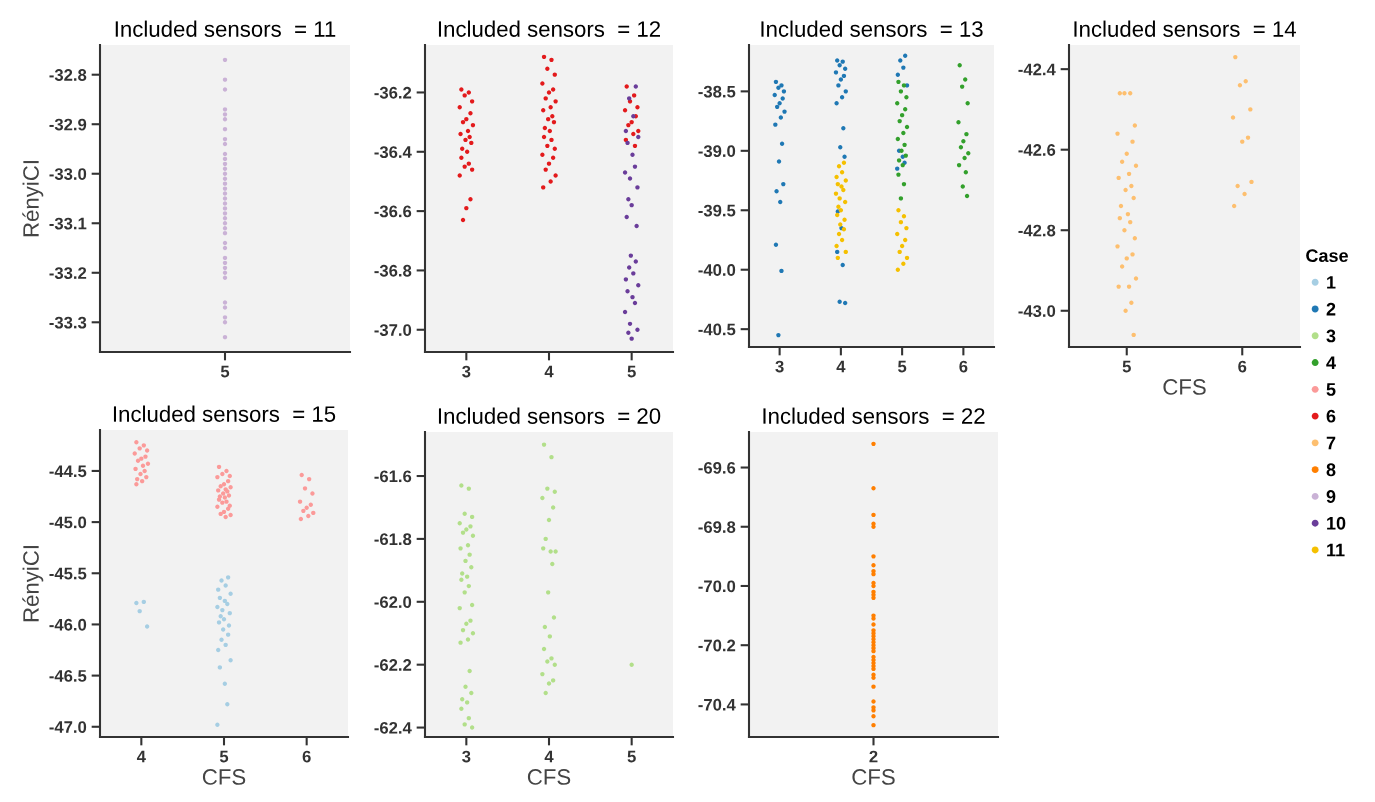 This screenshot has width=1375, height=802. What do you see at coordinates (1331, 470) in the screenshot?
I see `legend-label: 8` at bounding box center [1331, 470].